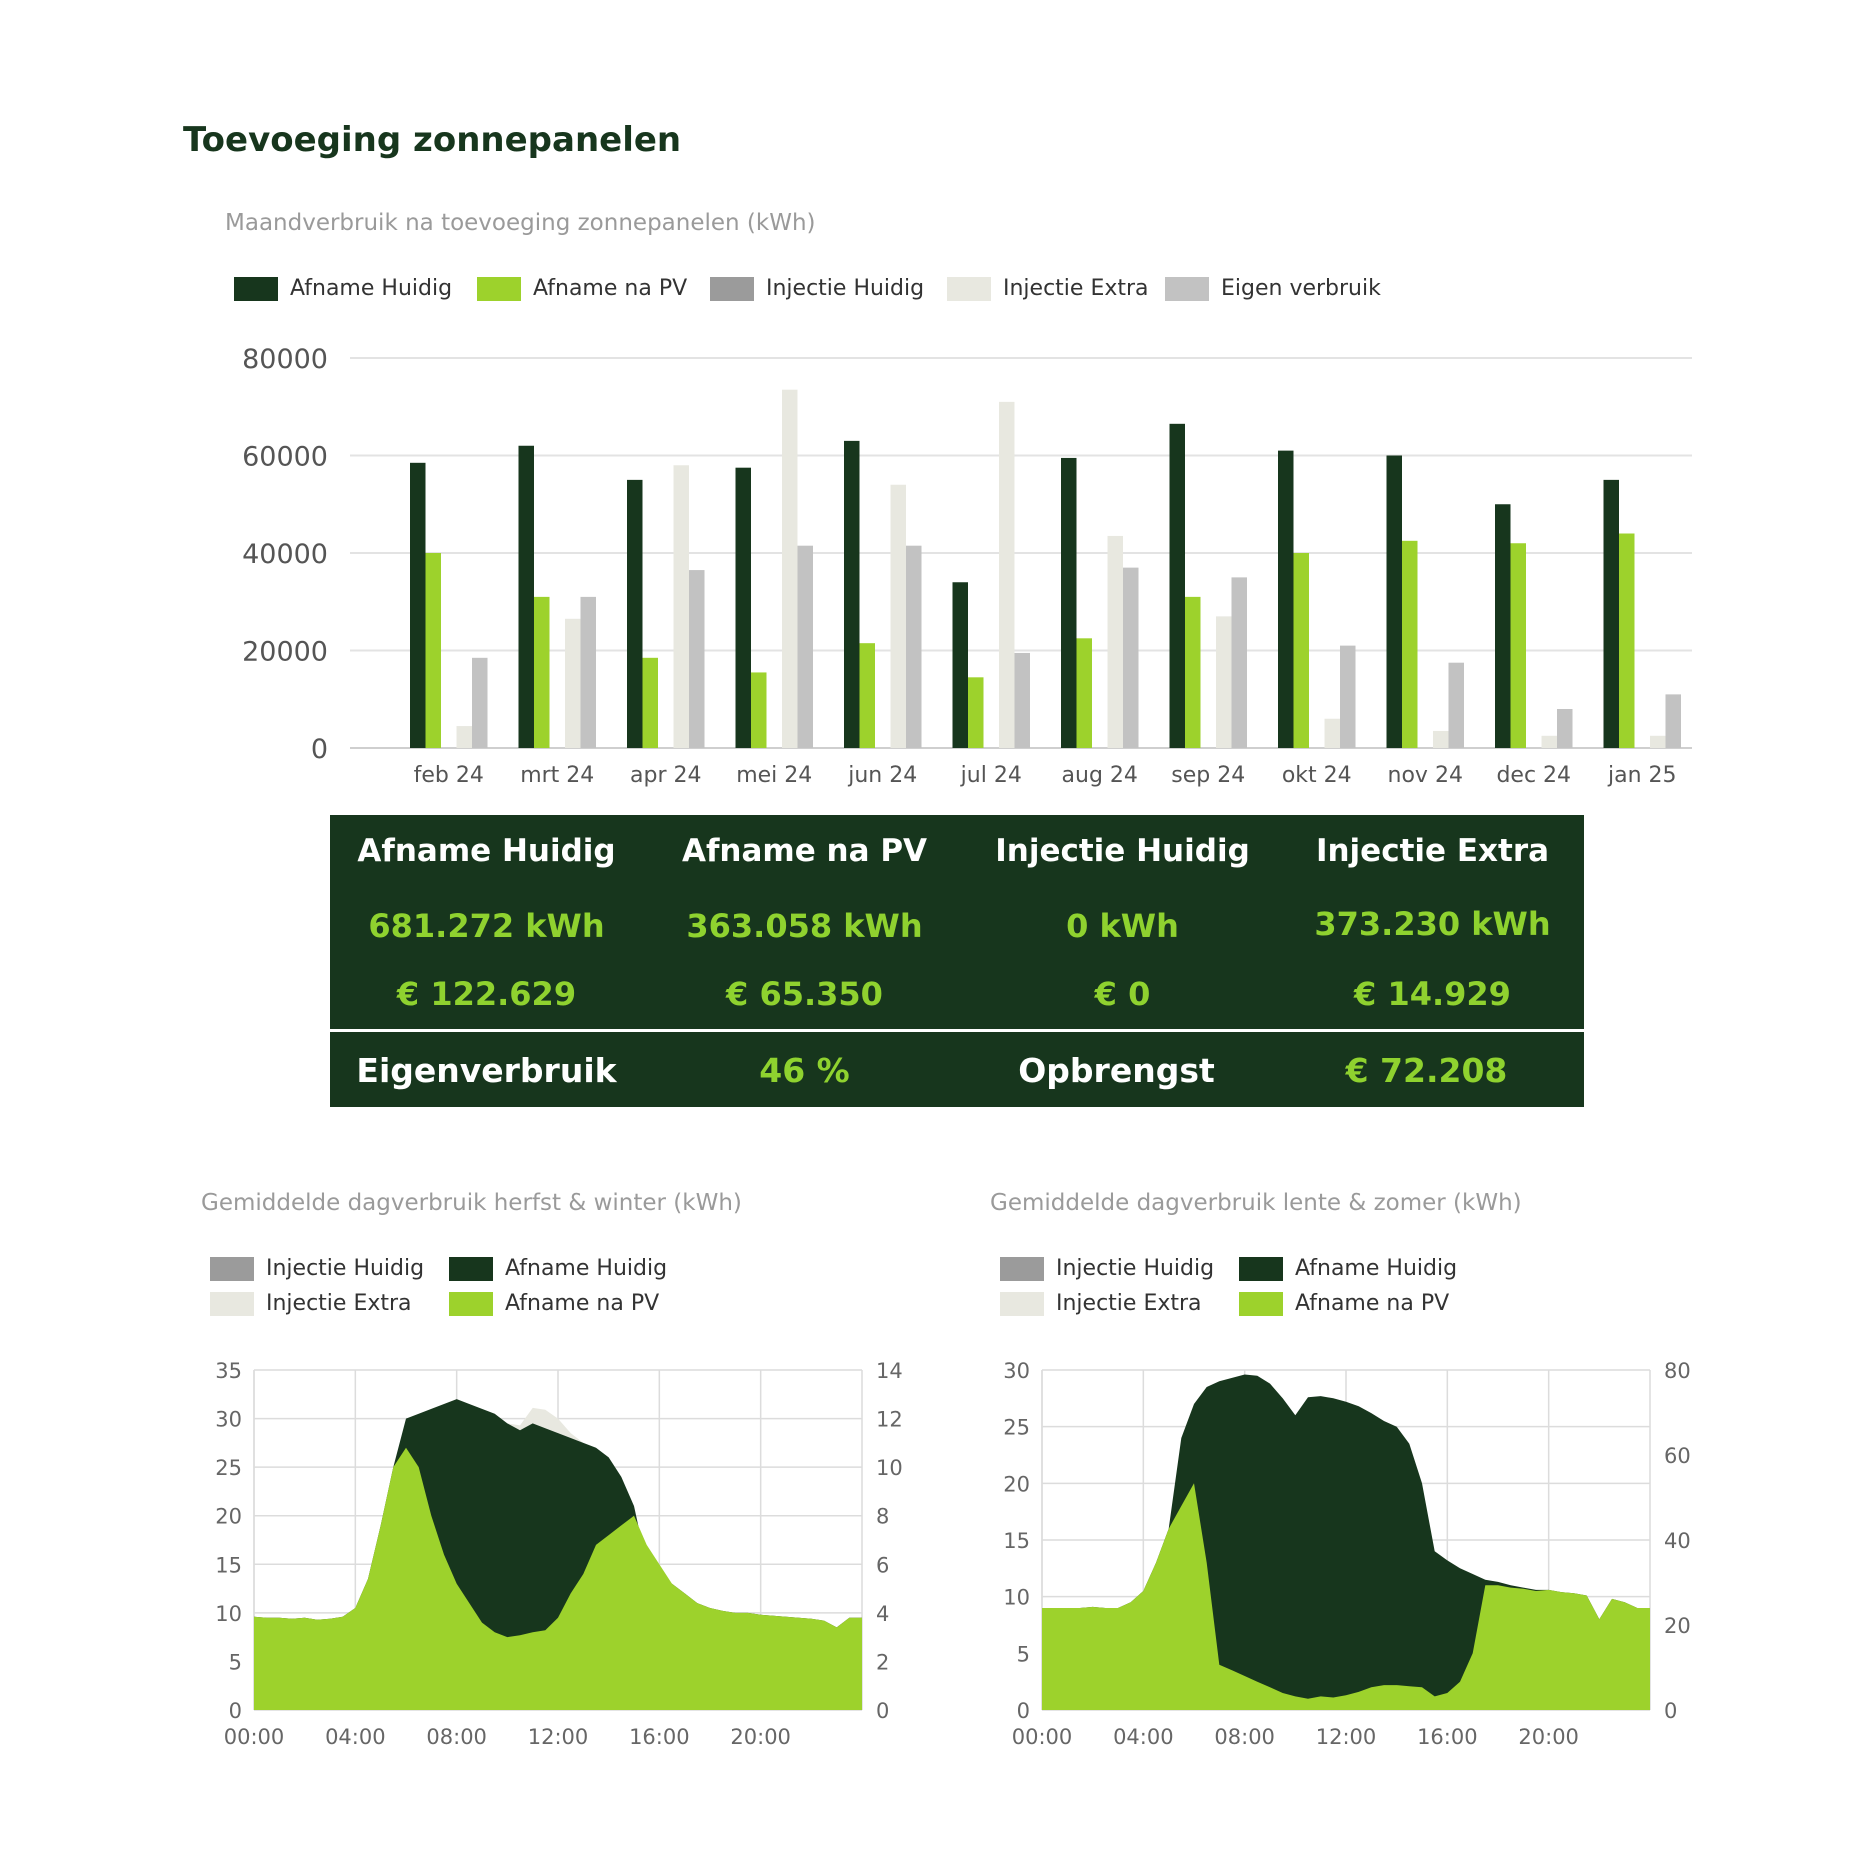 The image size is (1863, 1855). What do you see at coordinates (1346, 1737) in the screenshot?
I see `x-tick-label: 12:00` at bounding box center [1346, 1737].